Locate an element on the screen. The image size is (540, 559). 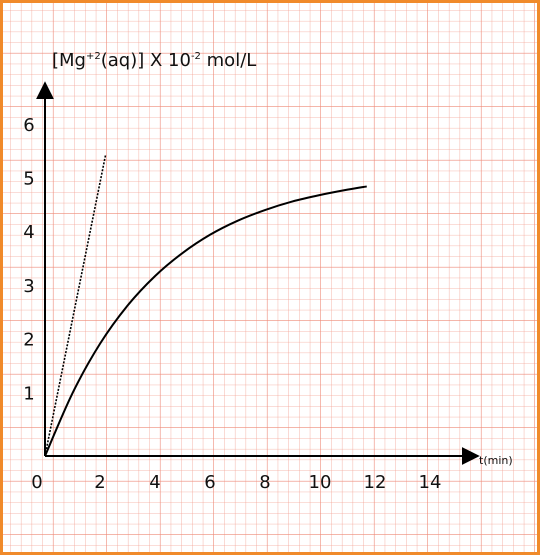
y-tick-label: 6 is located at coordinates (28, 125).